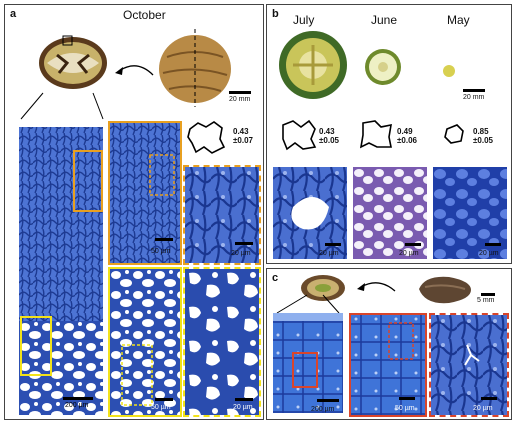  Describe the element at coordinates (407, 398) in the screenshot. I see `scale-bar-zoom-c1` at that location.